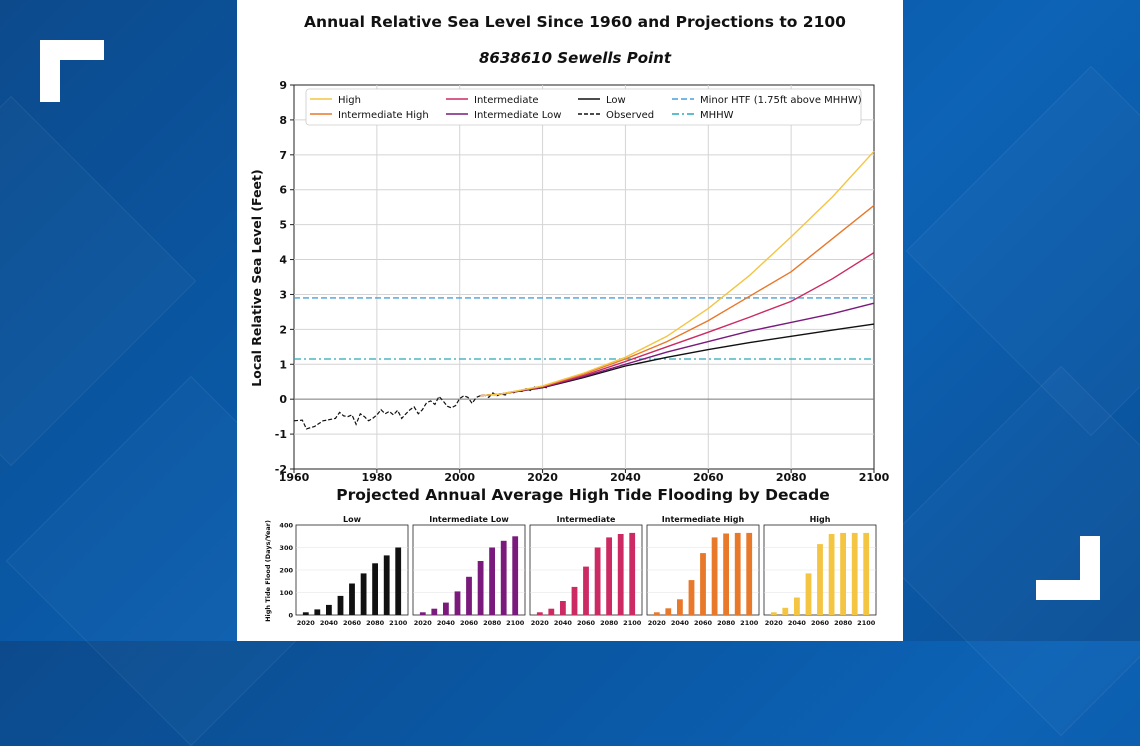  What do you see at coordinates (283, 364) in the screenshot?
I see `y-tick-label: 1` at bounding box center [283, 364].